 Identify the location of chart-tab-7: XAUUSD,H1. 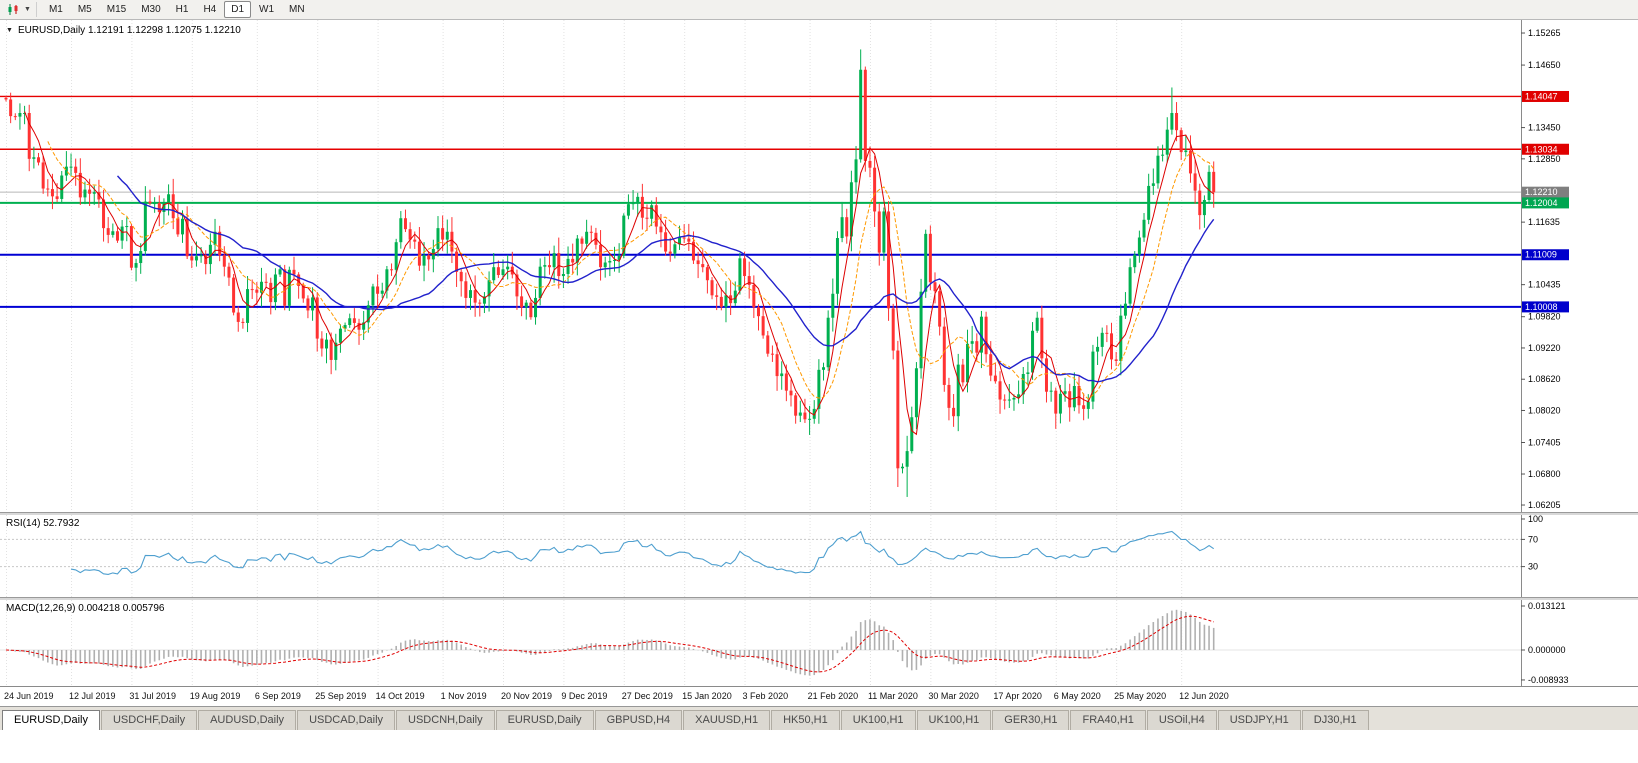
(727, 720).